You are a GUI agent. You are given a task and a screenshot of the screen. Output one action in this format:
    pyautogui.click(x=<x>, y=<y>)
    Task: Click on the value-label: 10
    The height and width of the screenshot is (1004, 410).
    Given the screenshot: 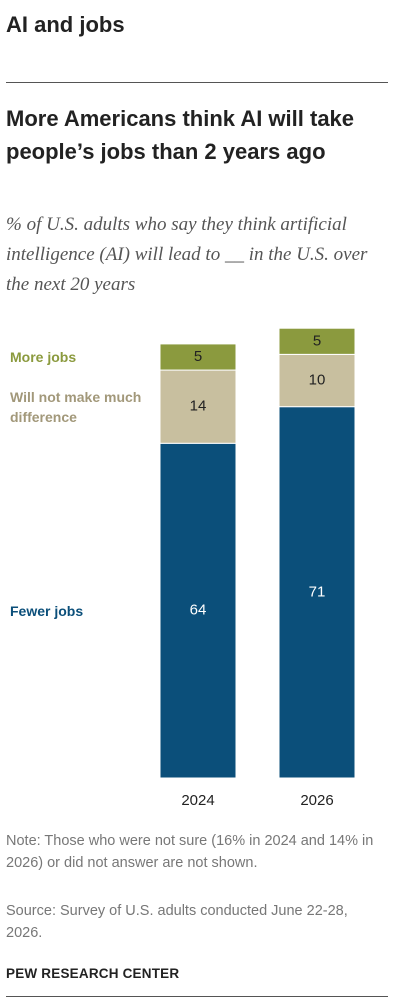 What is the action you would take?
    pyautogui.click(x=317, y=379)
    